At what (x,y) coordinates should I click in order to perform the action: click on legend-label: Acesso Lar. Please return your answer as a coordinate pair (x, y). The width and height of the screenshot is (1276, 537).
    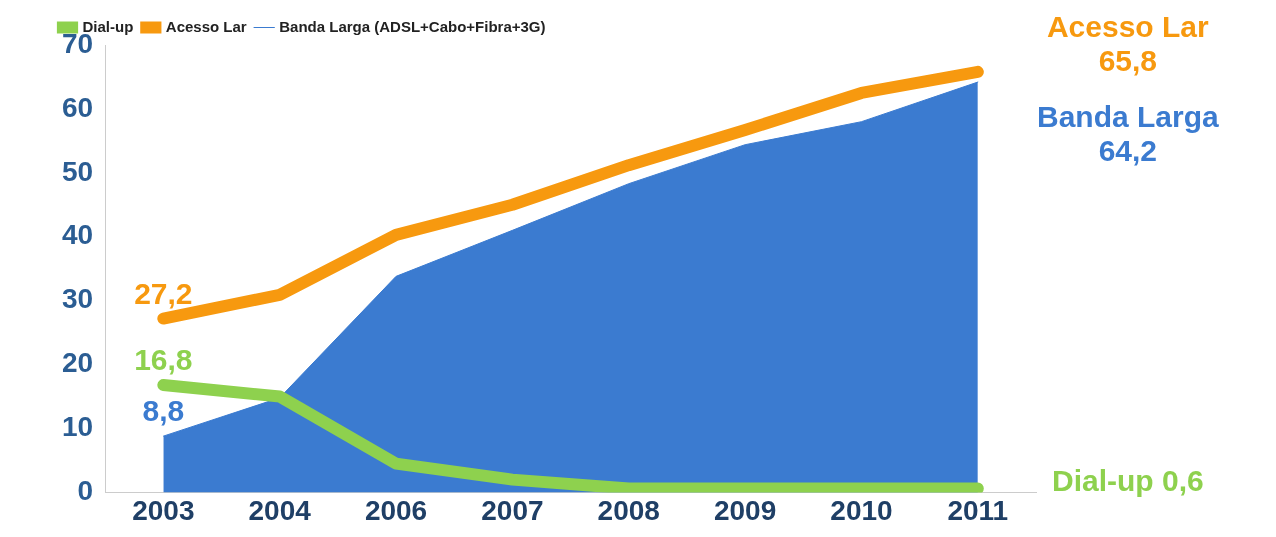
    Looking at the image, I should click on (206, 26).